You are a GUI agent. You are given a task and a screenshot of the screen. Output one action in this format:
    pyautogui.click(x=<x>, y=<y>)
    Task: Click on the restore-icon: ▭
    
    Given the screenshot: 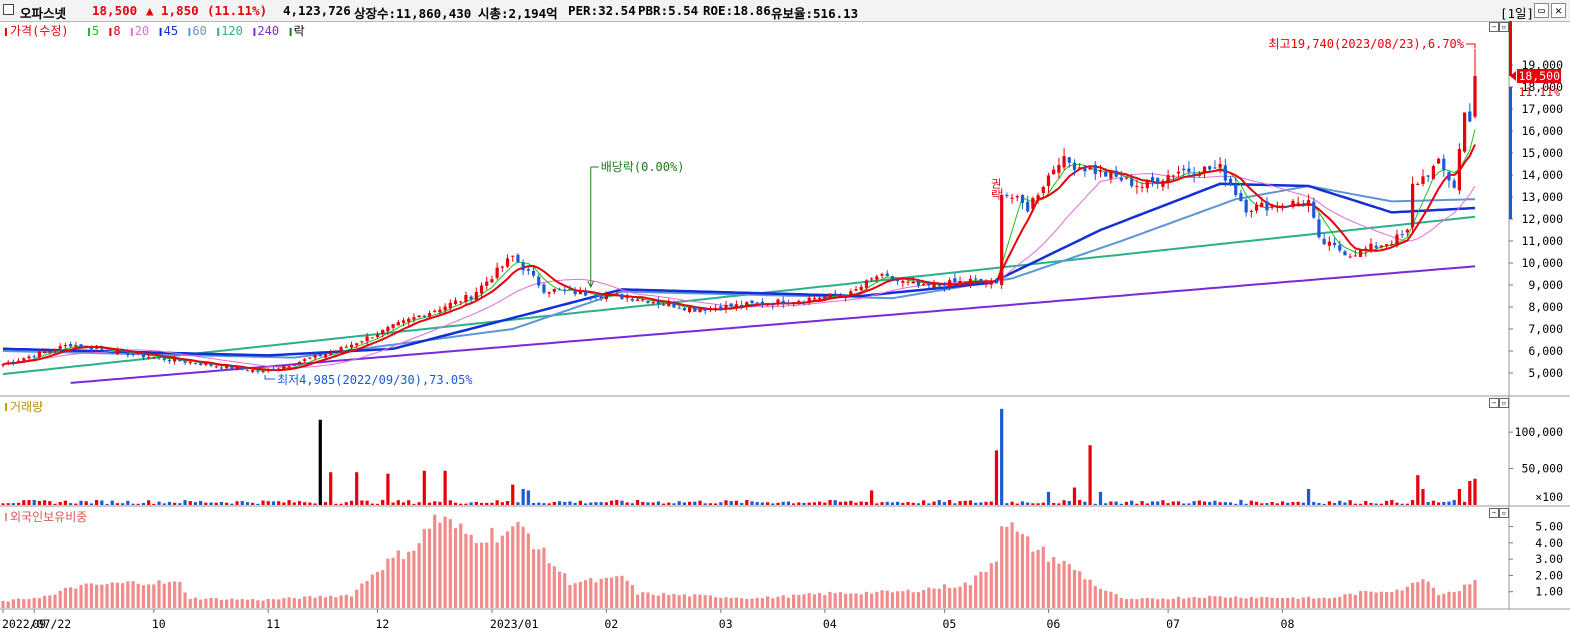 What is the action you would take?
    pyautogui.click(x=1541, y=10)
    